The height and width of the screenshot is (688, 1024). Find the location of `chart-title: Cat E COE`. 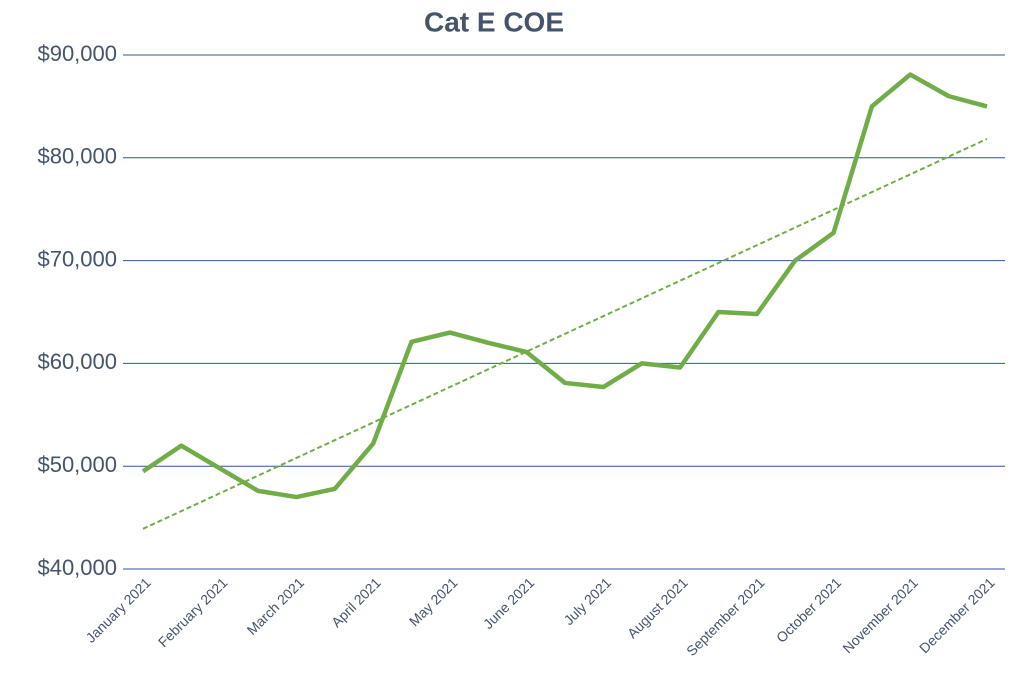

chart-title: Cat E COE is located at coordinates (494, 21).